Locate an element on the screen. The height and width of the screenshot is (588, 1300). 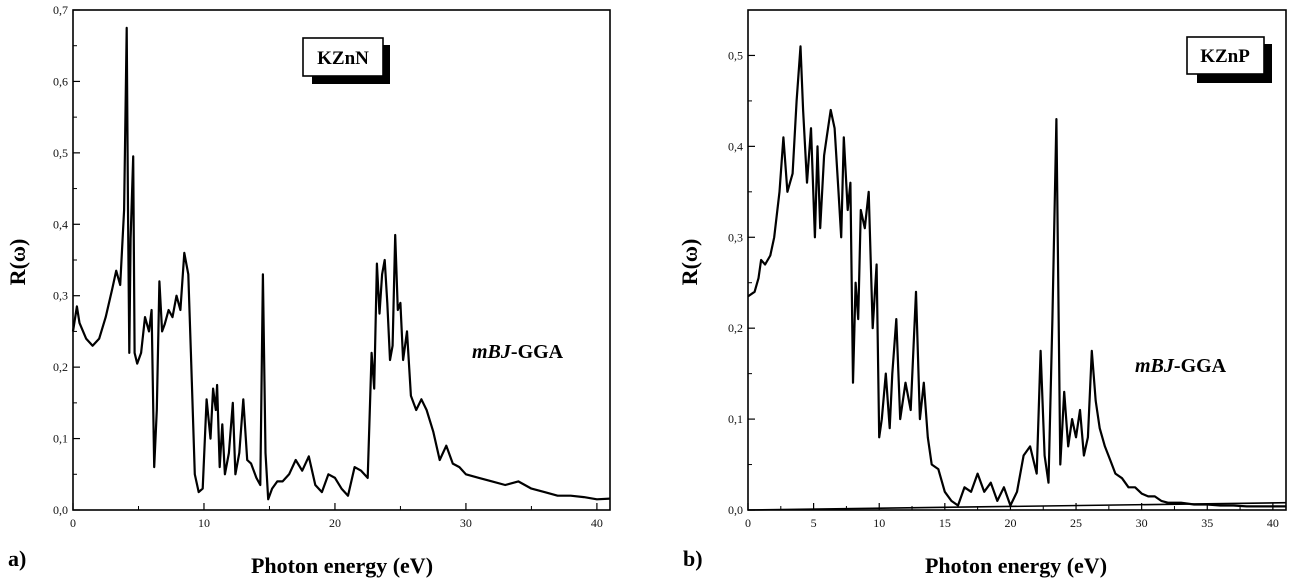
panel-b-method-label: mBJ-GGA is located at coordinates (1181, 366).